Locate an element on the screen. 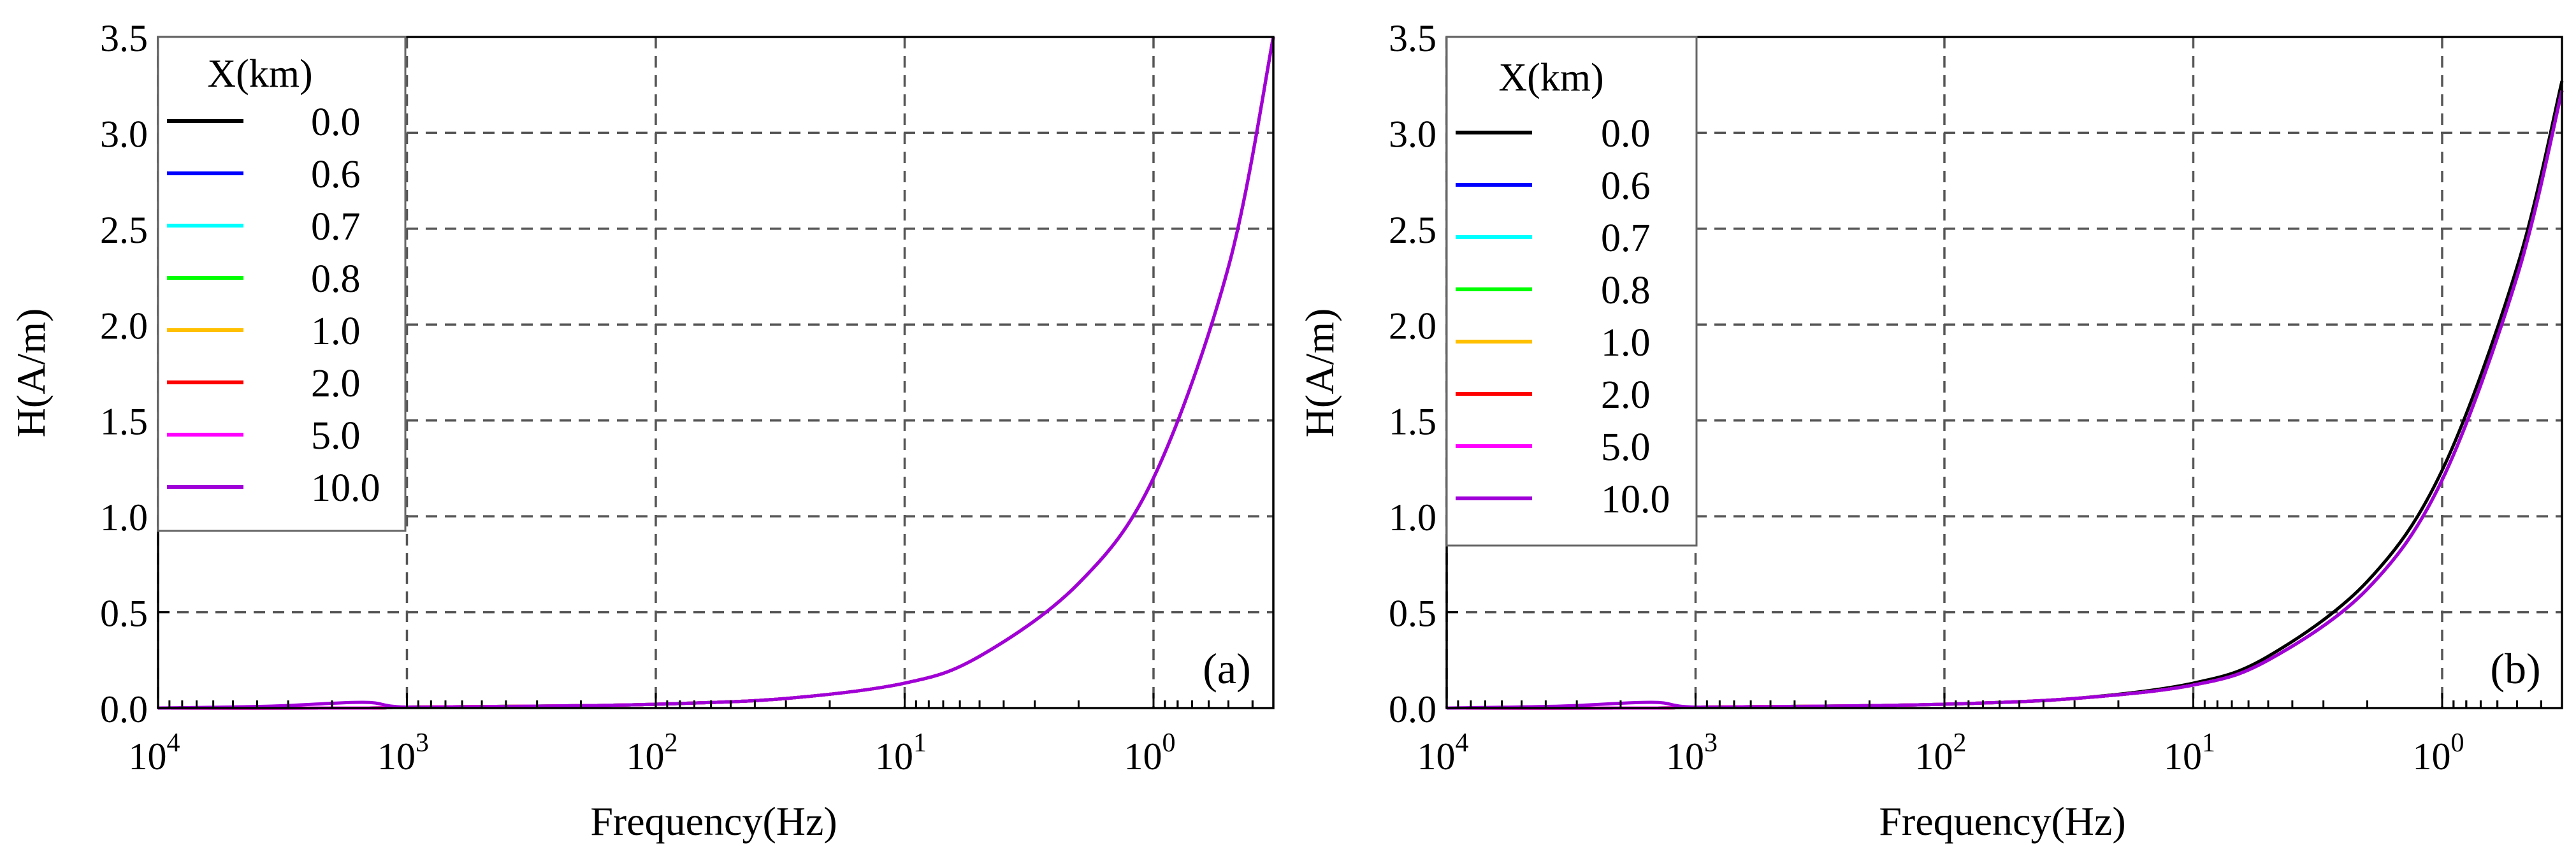 The width and height of the screenshot is (2576, 854). legend-box is located at coordinates (282, 284).